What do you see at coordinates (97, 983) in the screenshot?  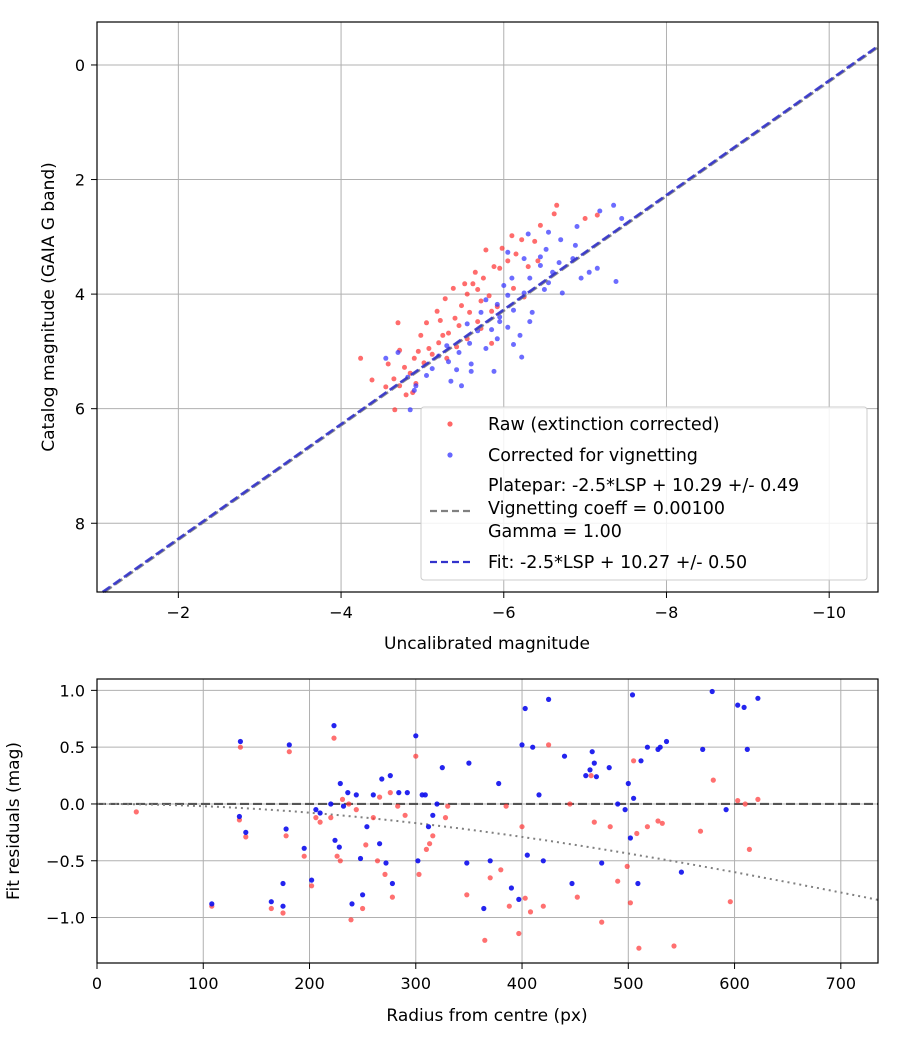 I see `bottom-x-tick-label: 0` at bounding box center [97, 983].